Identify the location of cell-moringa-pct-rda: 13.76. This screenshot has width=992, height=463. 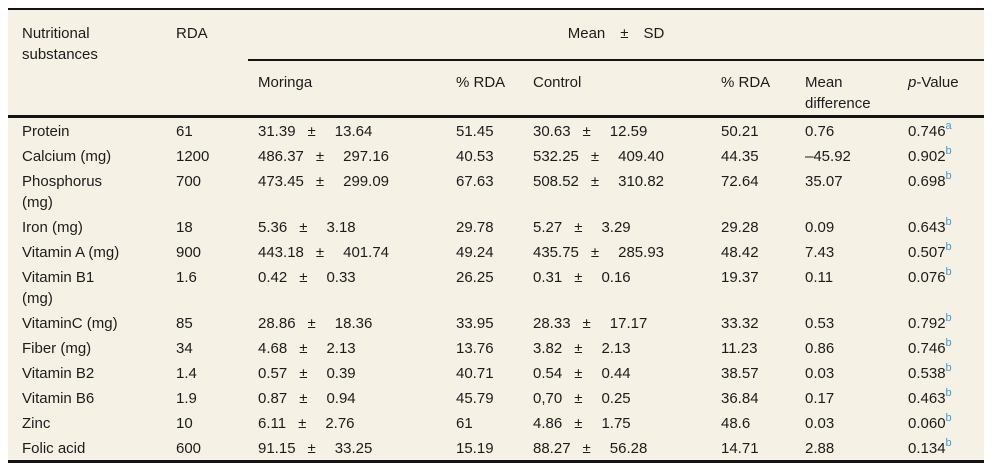
(475, 348).